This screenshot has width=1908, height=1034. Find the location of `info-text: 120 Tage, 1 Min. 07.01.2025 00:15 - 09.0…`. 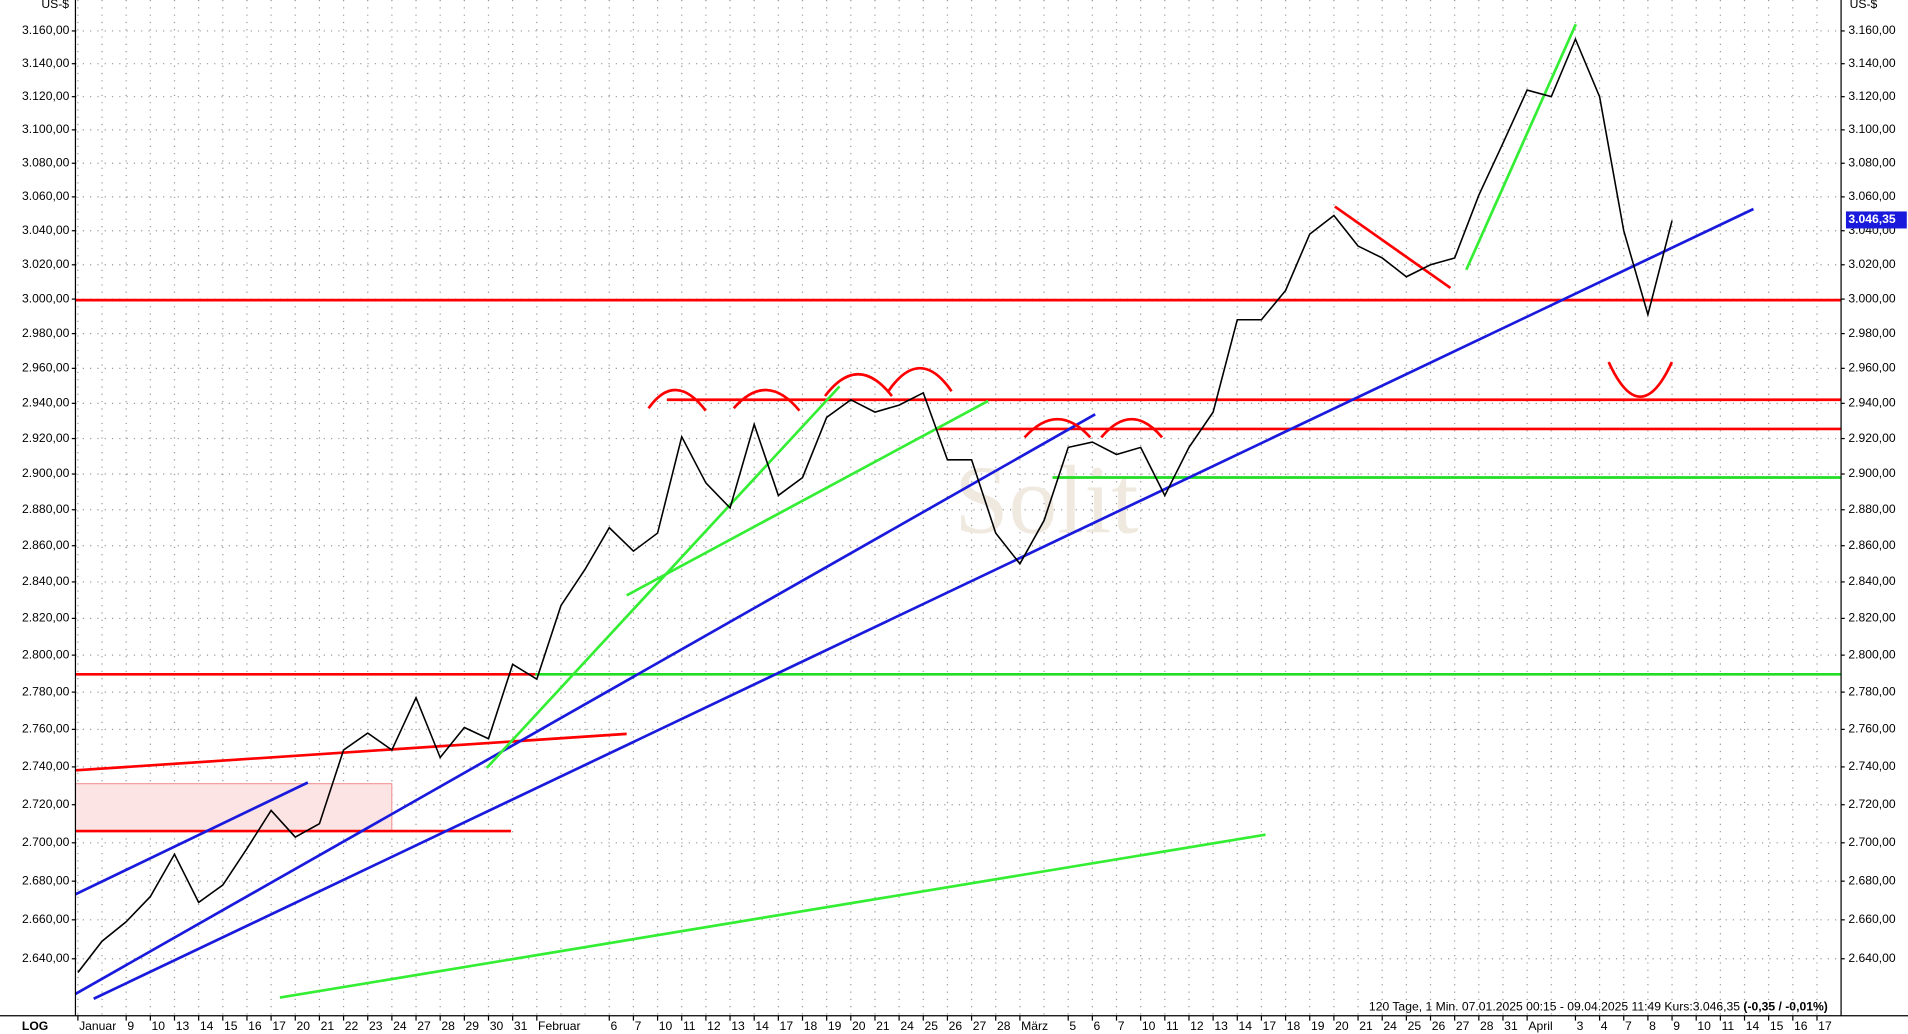

info-text: 120 Tage, 1 Min. 07.01.2025 00:15 - 09.0… is located at coordinates (1554, 1006).